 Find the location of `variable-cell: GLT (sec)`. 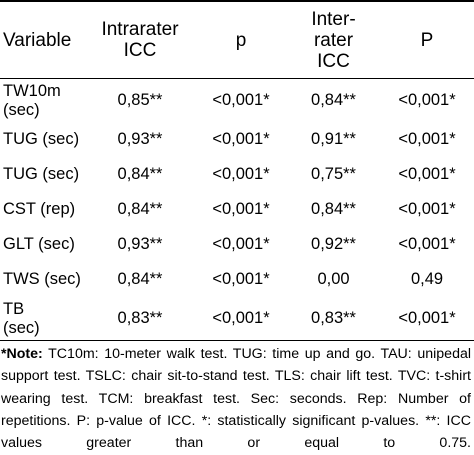

variable-cell: GLT (sec) is located at coordinates (39, 244).